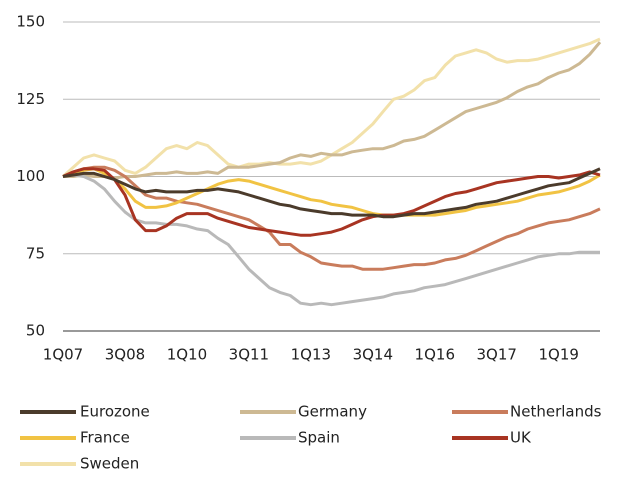  What do you see at coordinates (30, 99) in the screenshot?
I see `y-tick-label: 125` at bounding box center [30, 99].